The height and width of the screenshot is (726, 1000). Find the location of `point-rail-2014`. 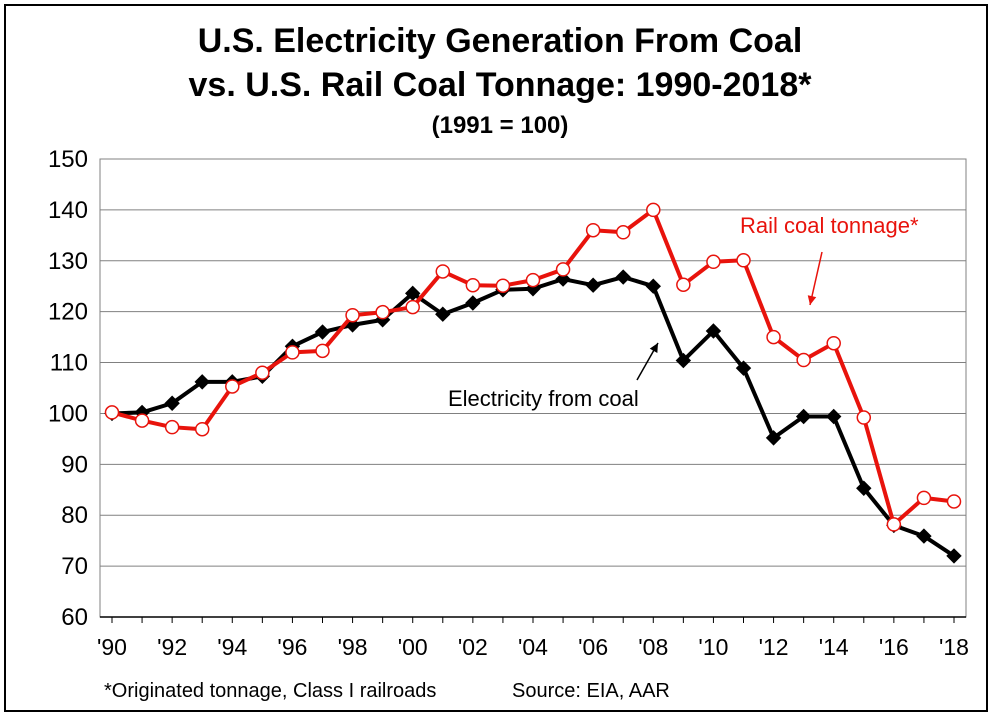

point-rail-2014 is located at coordinates (833, 343).